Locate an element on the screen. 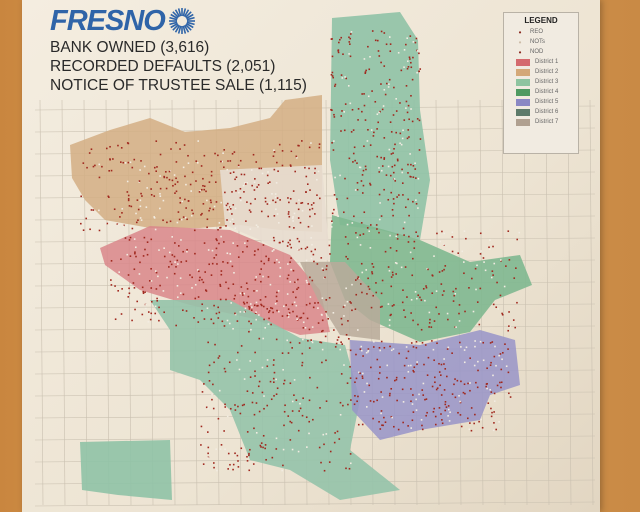  district-4-region is located at coordinates (431, 278).